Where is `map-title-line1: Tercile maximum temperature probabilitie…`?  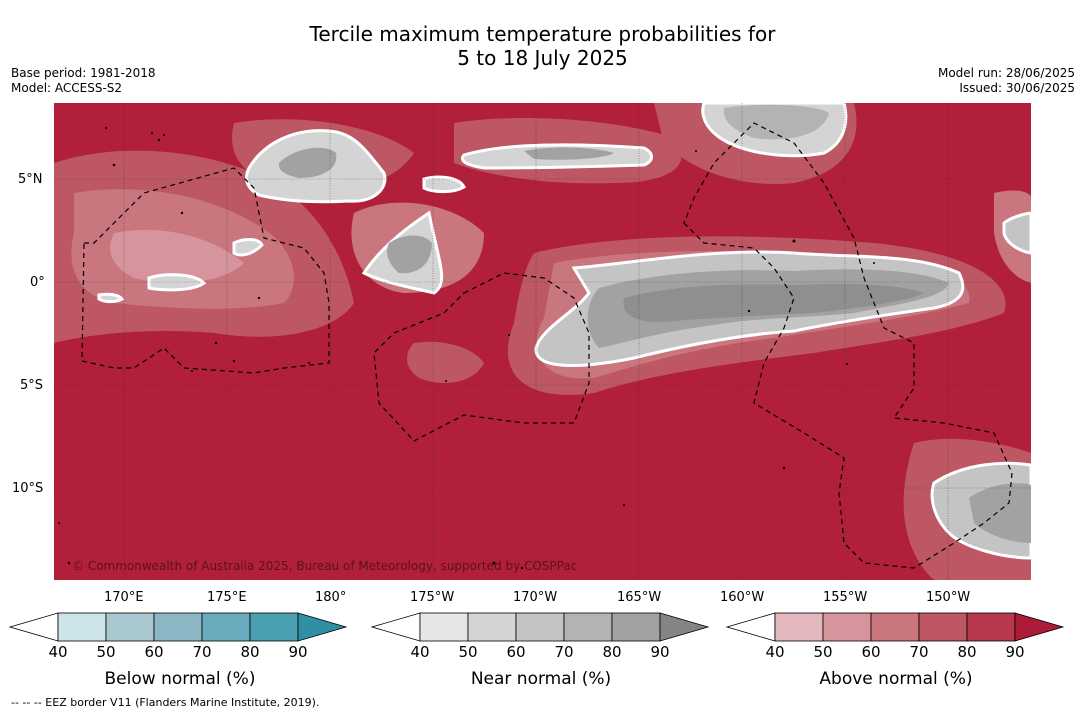
map-title-line1: Tercile maximum temperature probabilitie… is located at coordinates (542, 34).